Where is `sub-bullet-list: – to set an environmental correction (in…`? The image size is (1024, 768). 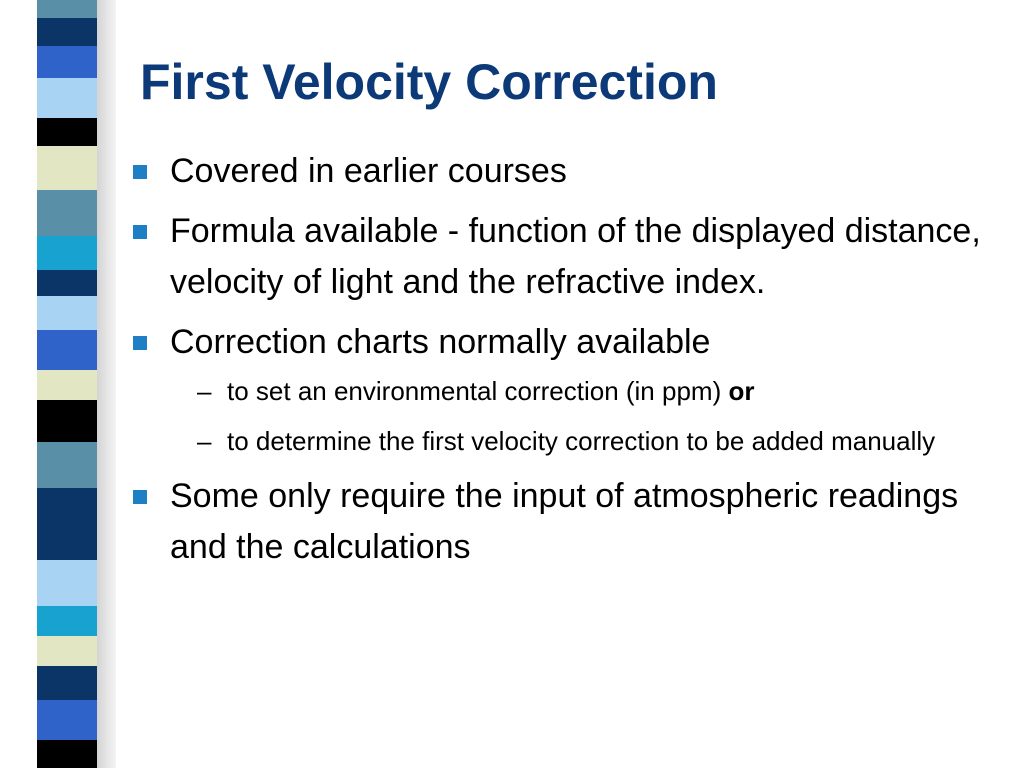
sub-bullet-list: – to set an environmental correction (in… is located at coordinates (590, 416).